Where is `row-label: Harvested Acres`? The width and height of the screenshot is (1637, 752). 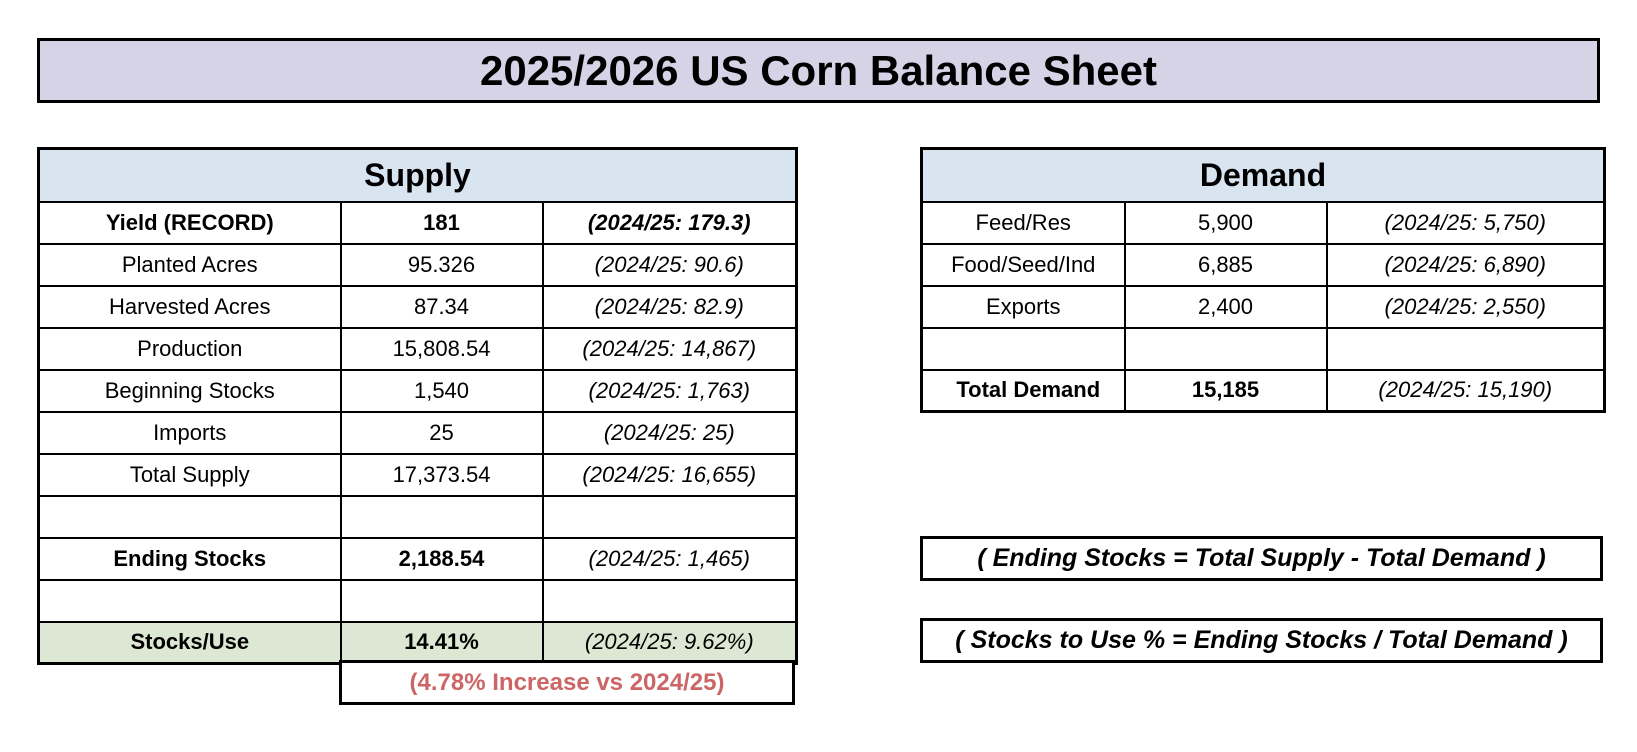 row-label: Harvested Acres is located at coordinates (189, 306).